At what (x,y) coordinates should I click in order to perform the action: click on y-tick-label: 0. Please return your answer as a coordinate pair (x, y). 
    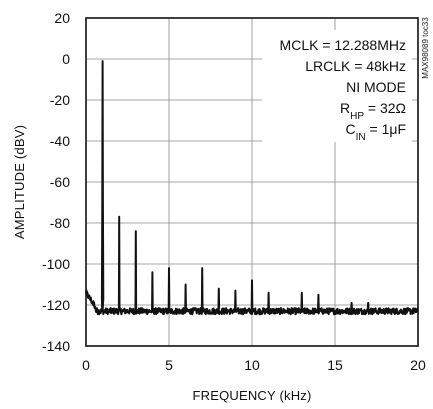
    Looking at the image, I should click on (66, 59).